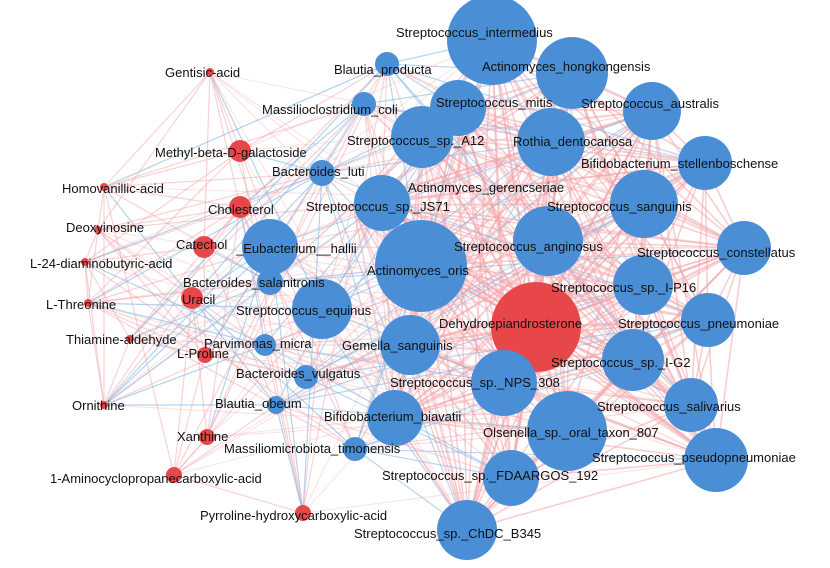 This screenshot has width=830, height=568. Describe the element at coordinates (205, 355) in the screenshot. I see `node-l_proline` at that location.